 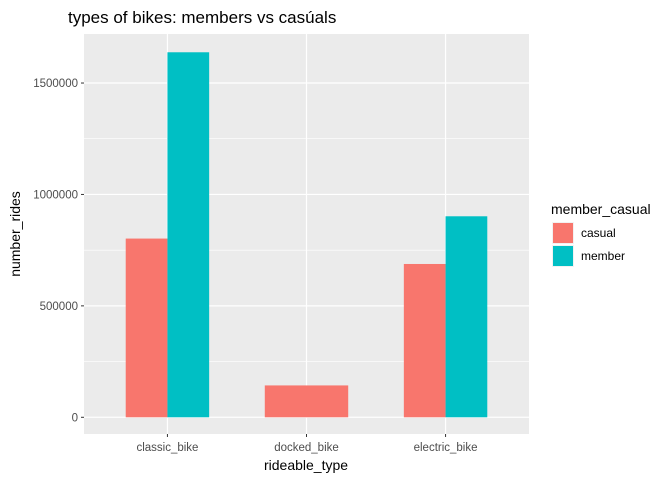 What do you see at coordinates (601, 209) in the screenshot?
I see `legend-title: member_casual` at bounding box center [601, 209].